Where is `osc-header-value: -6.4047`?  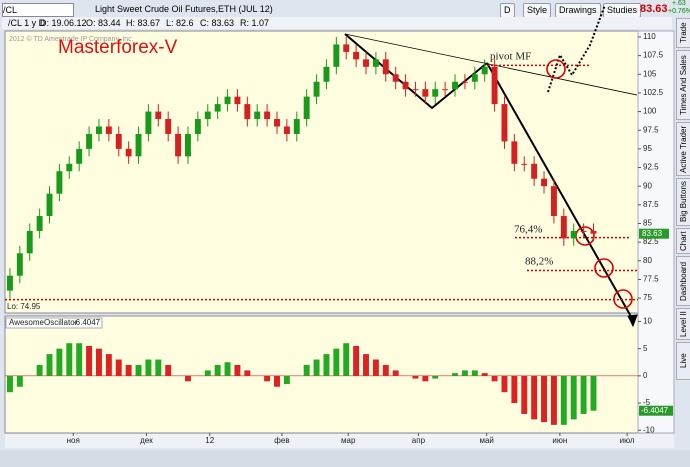
osc-header-value: -6.4047 is located at coordinates (87, 322).